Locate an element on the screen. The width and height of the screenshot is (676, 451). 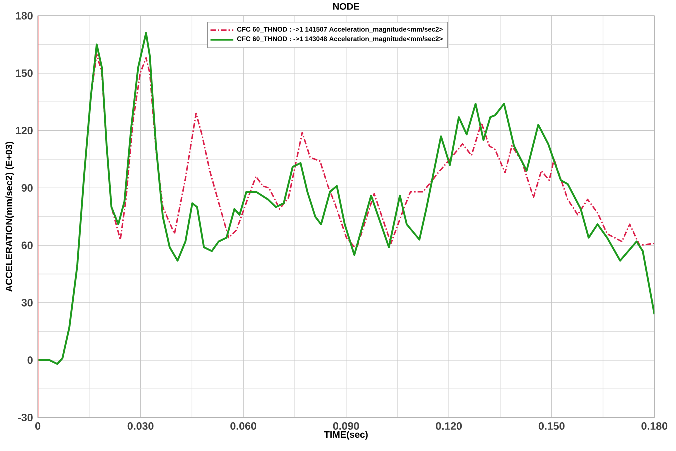
y-tick-label: 60 is located at coordinates (27, 246).